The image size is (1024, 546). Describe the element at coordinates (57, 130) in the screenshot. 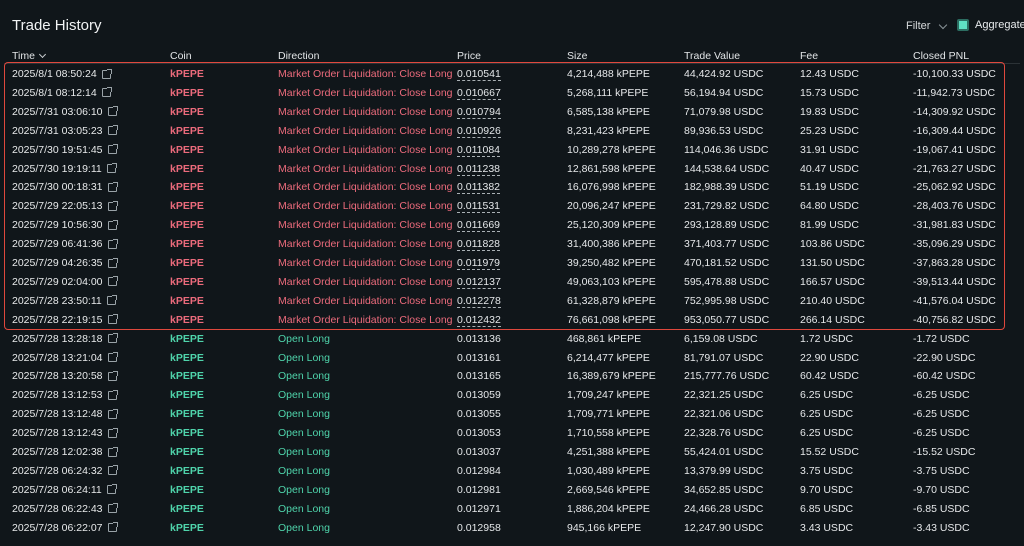

I see `trade-time-label: 2025/7/31 03:05:23` at that location.